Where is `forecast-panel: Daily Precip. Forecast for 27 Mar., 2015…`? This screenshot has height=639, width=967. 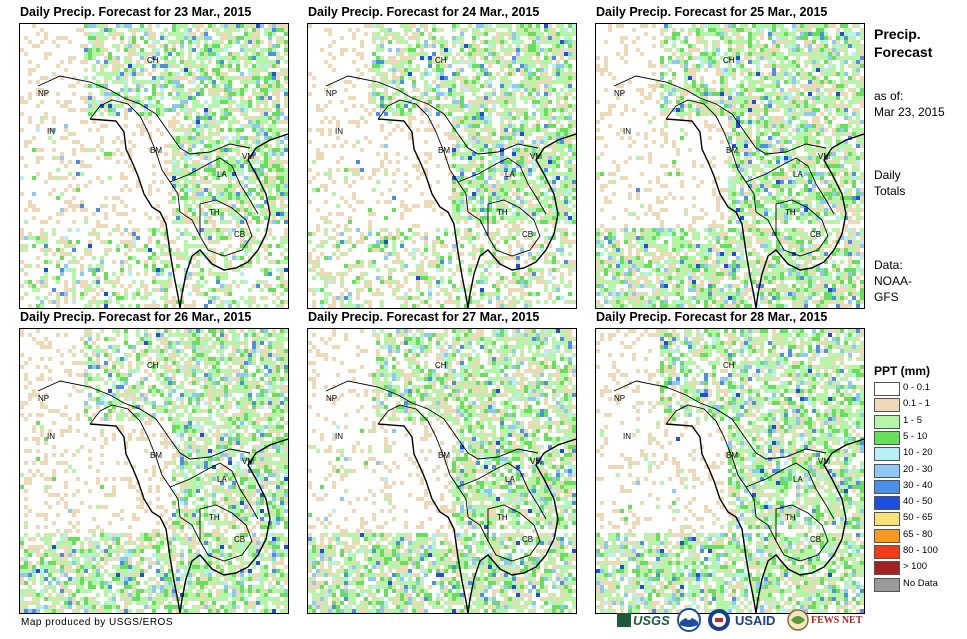 forecast-panel: Daily Precip. Forecast for 27 Mar., 2015… is located at coordinates (451, 462).